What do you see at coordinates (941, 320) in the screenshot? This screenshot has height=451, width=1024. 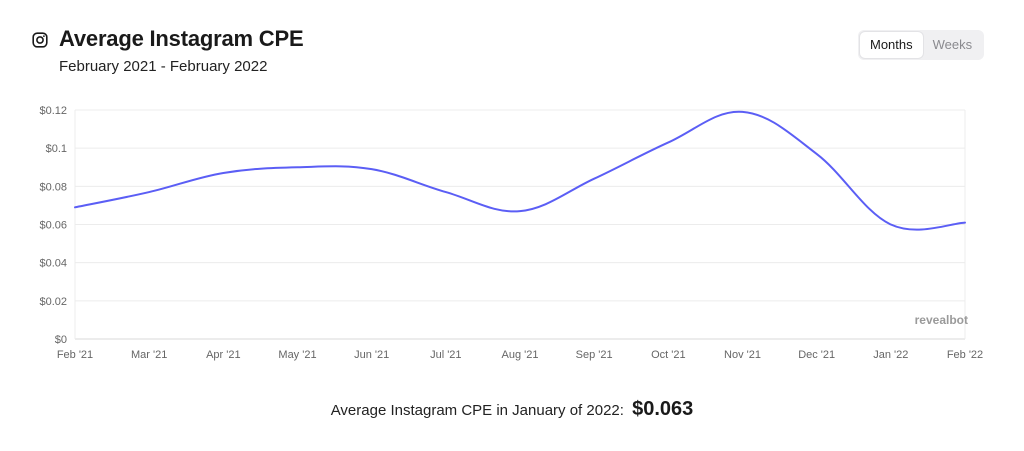 I see `revealbot-watermark: revealbot` at bounding box center [941, 320].